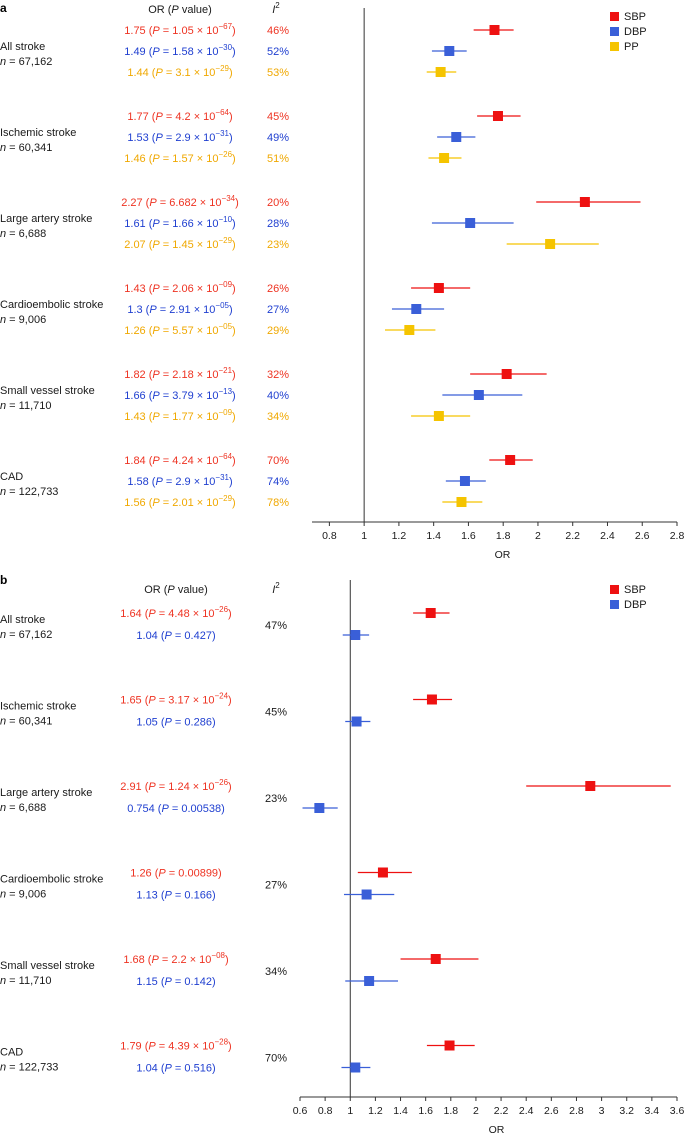 The height and width of the screenshot is (1135, 685). What do you see at coordinates (194, 896) in the screenshot?
I see `p-value: = 0.166)` at bounding box center [194, 896].